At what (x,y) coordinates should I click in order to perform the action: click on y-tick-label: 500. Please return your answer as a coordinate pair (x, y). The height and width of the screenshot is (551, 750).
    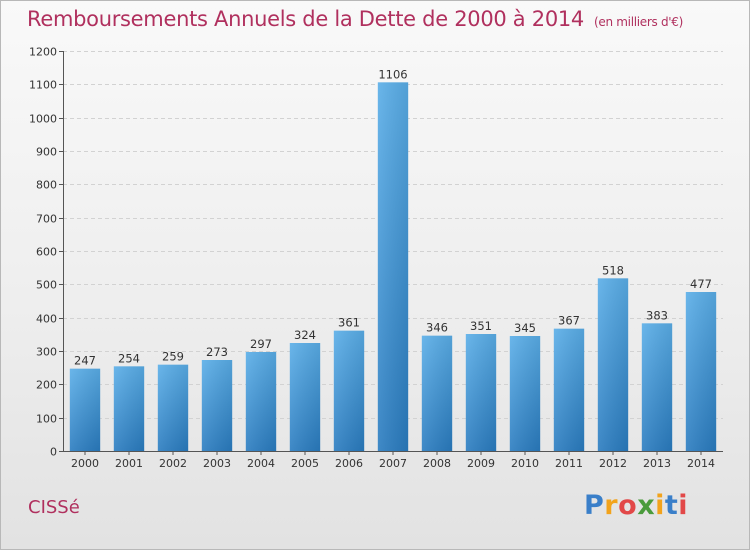
    Looking at the image, I should click on (46, 285).